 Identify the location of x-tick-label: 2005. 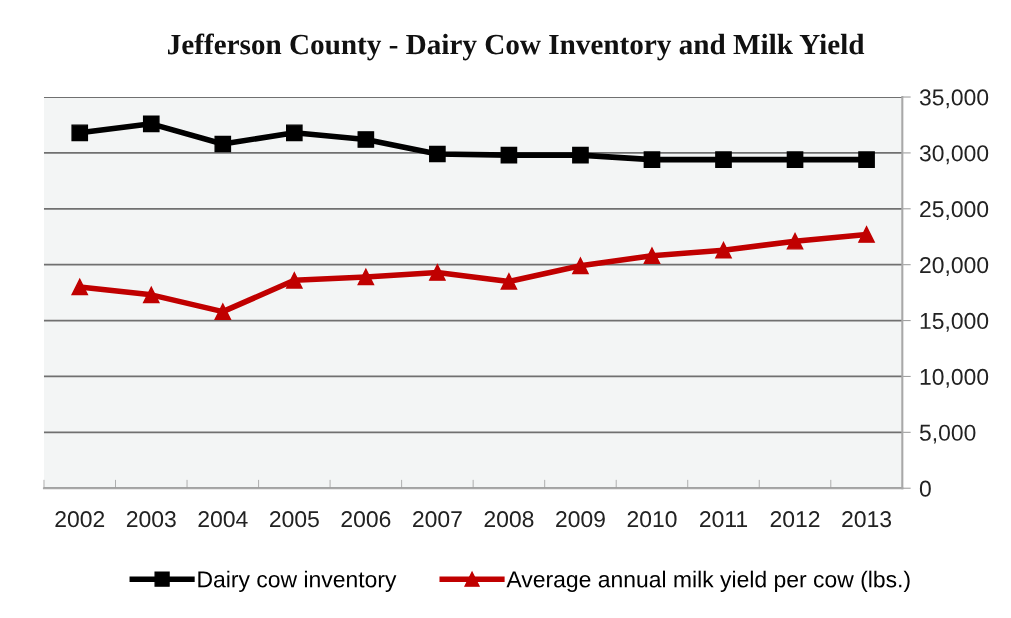
(294, 519).